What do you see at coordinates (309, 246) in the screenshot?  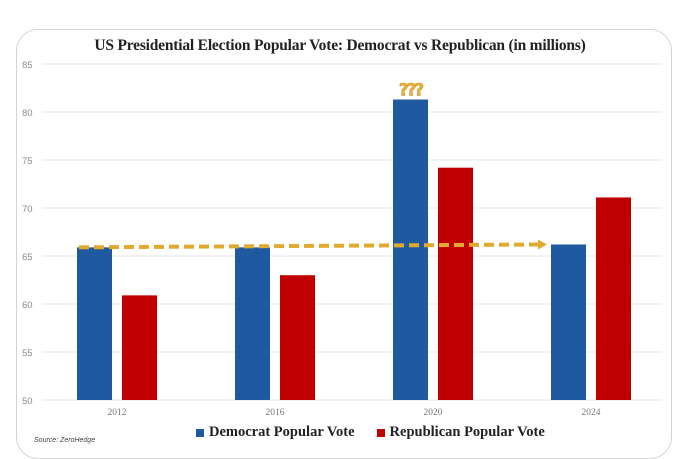 I see `trend-arrow-line` at bounding box center [309, 246].